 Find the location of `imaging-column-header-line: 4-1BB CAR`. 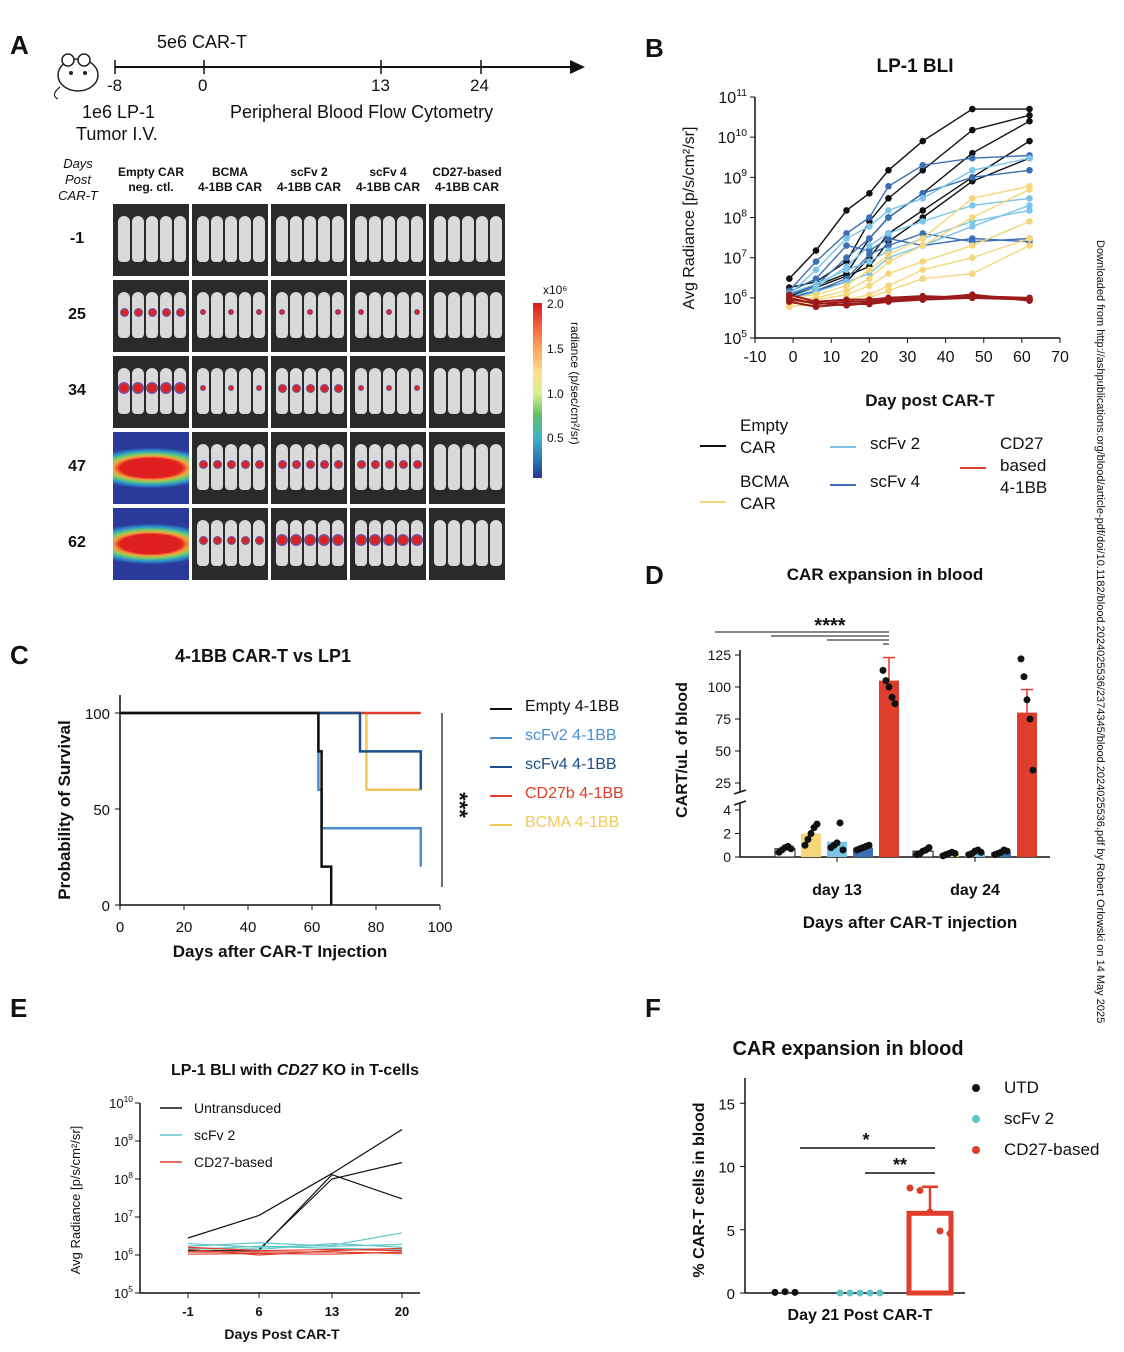

imaging-column-header-line: 4-1BB CAR is located at coordinates (387, 187).